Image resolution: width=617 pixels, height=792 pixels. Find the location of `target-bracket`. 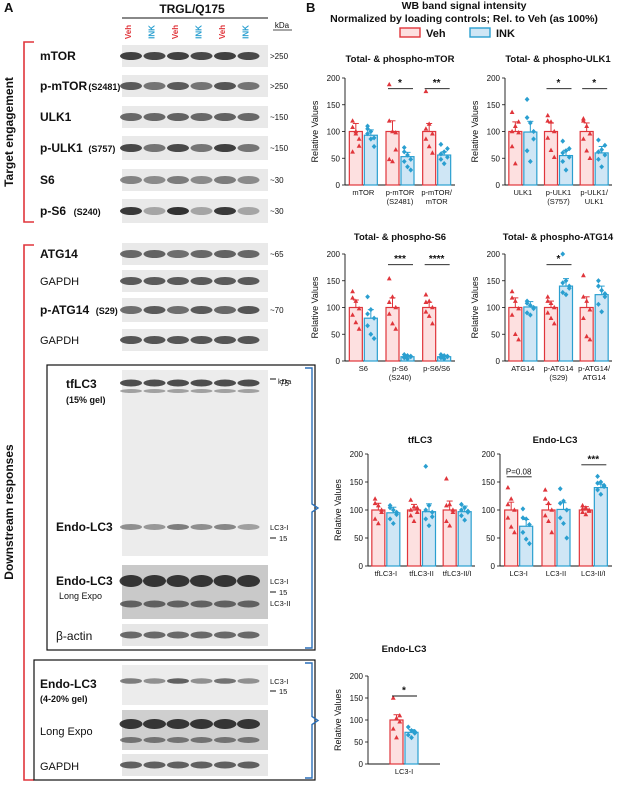

target-bracket is located at coordinates (28, 132).